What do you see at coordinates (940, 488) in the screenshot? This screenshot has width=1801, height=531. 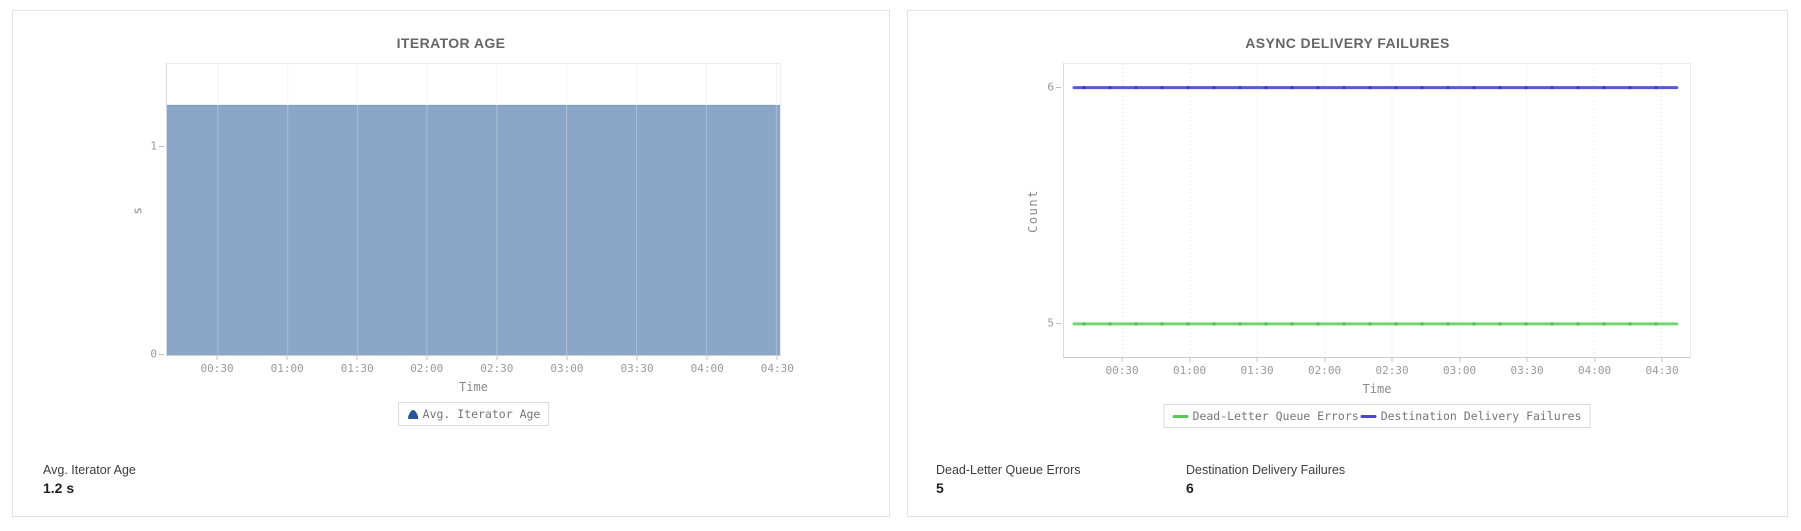 I see `stat-value: 5` at bounding box center [940, 488].